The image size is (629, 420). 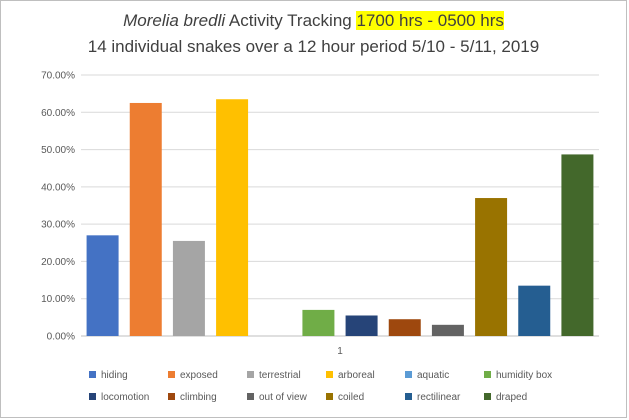 What do you see at coordinates (92, 396) in the screenshot?
I see `legend-swatch-locomotion` at bounding box center [92, 396].